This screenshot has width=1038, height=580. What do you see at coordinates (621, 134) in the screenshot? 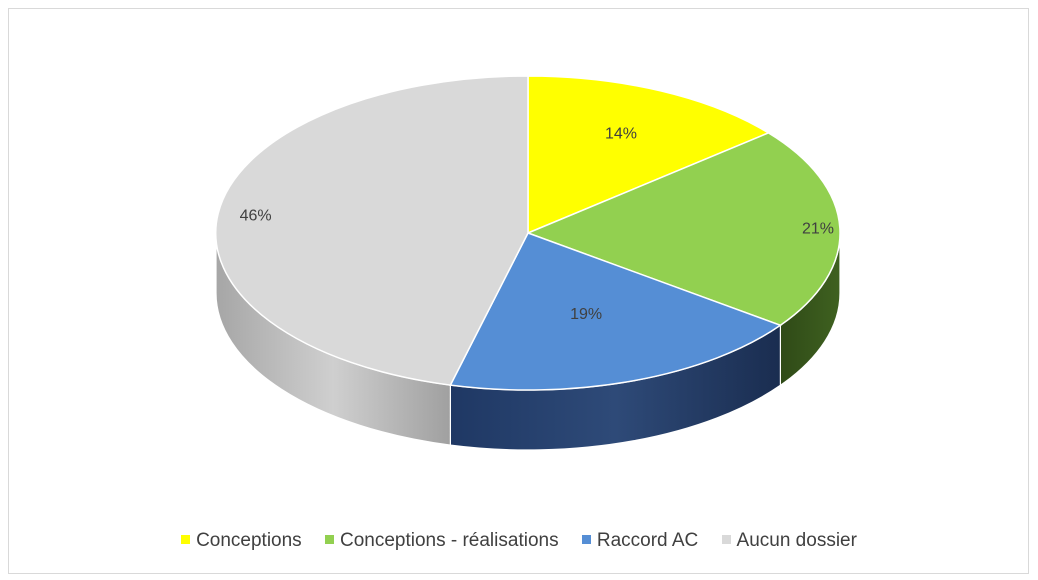
I see `data-label-0: 14%` at bounding box center [621, 134].